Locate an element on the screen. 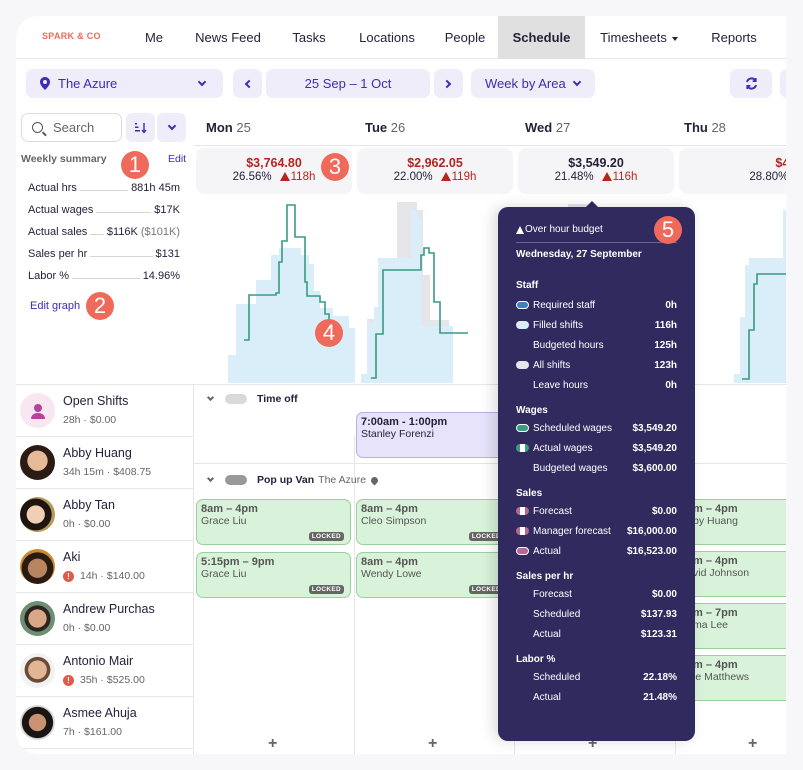 This screenshot has width=803, height=770. tooltip-value: $16,000.00 is located at coordinates (651, 531).